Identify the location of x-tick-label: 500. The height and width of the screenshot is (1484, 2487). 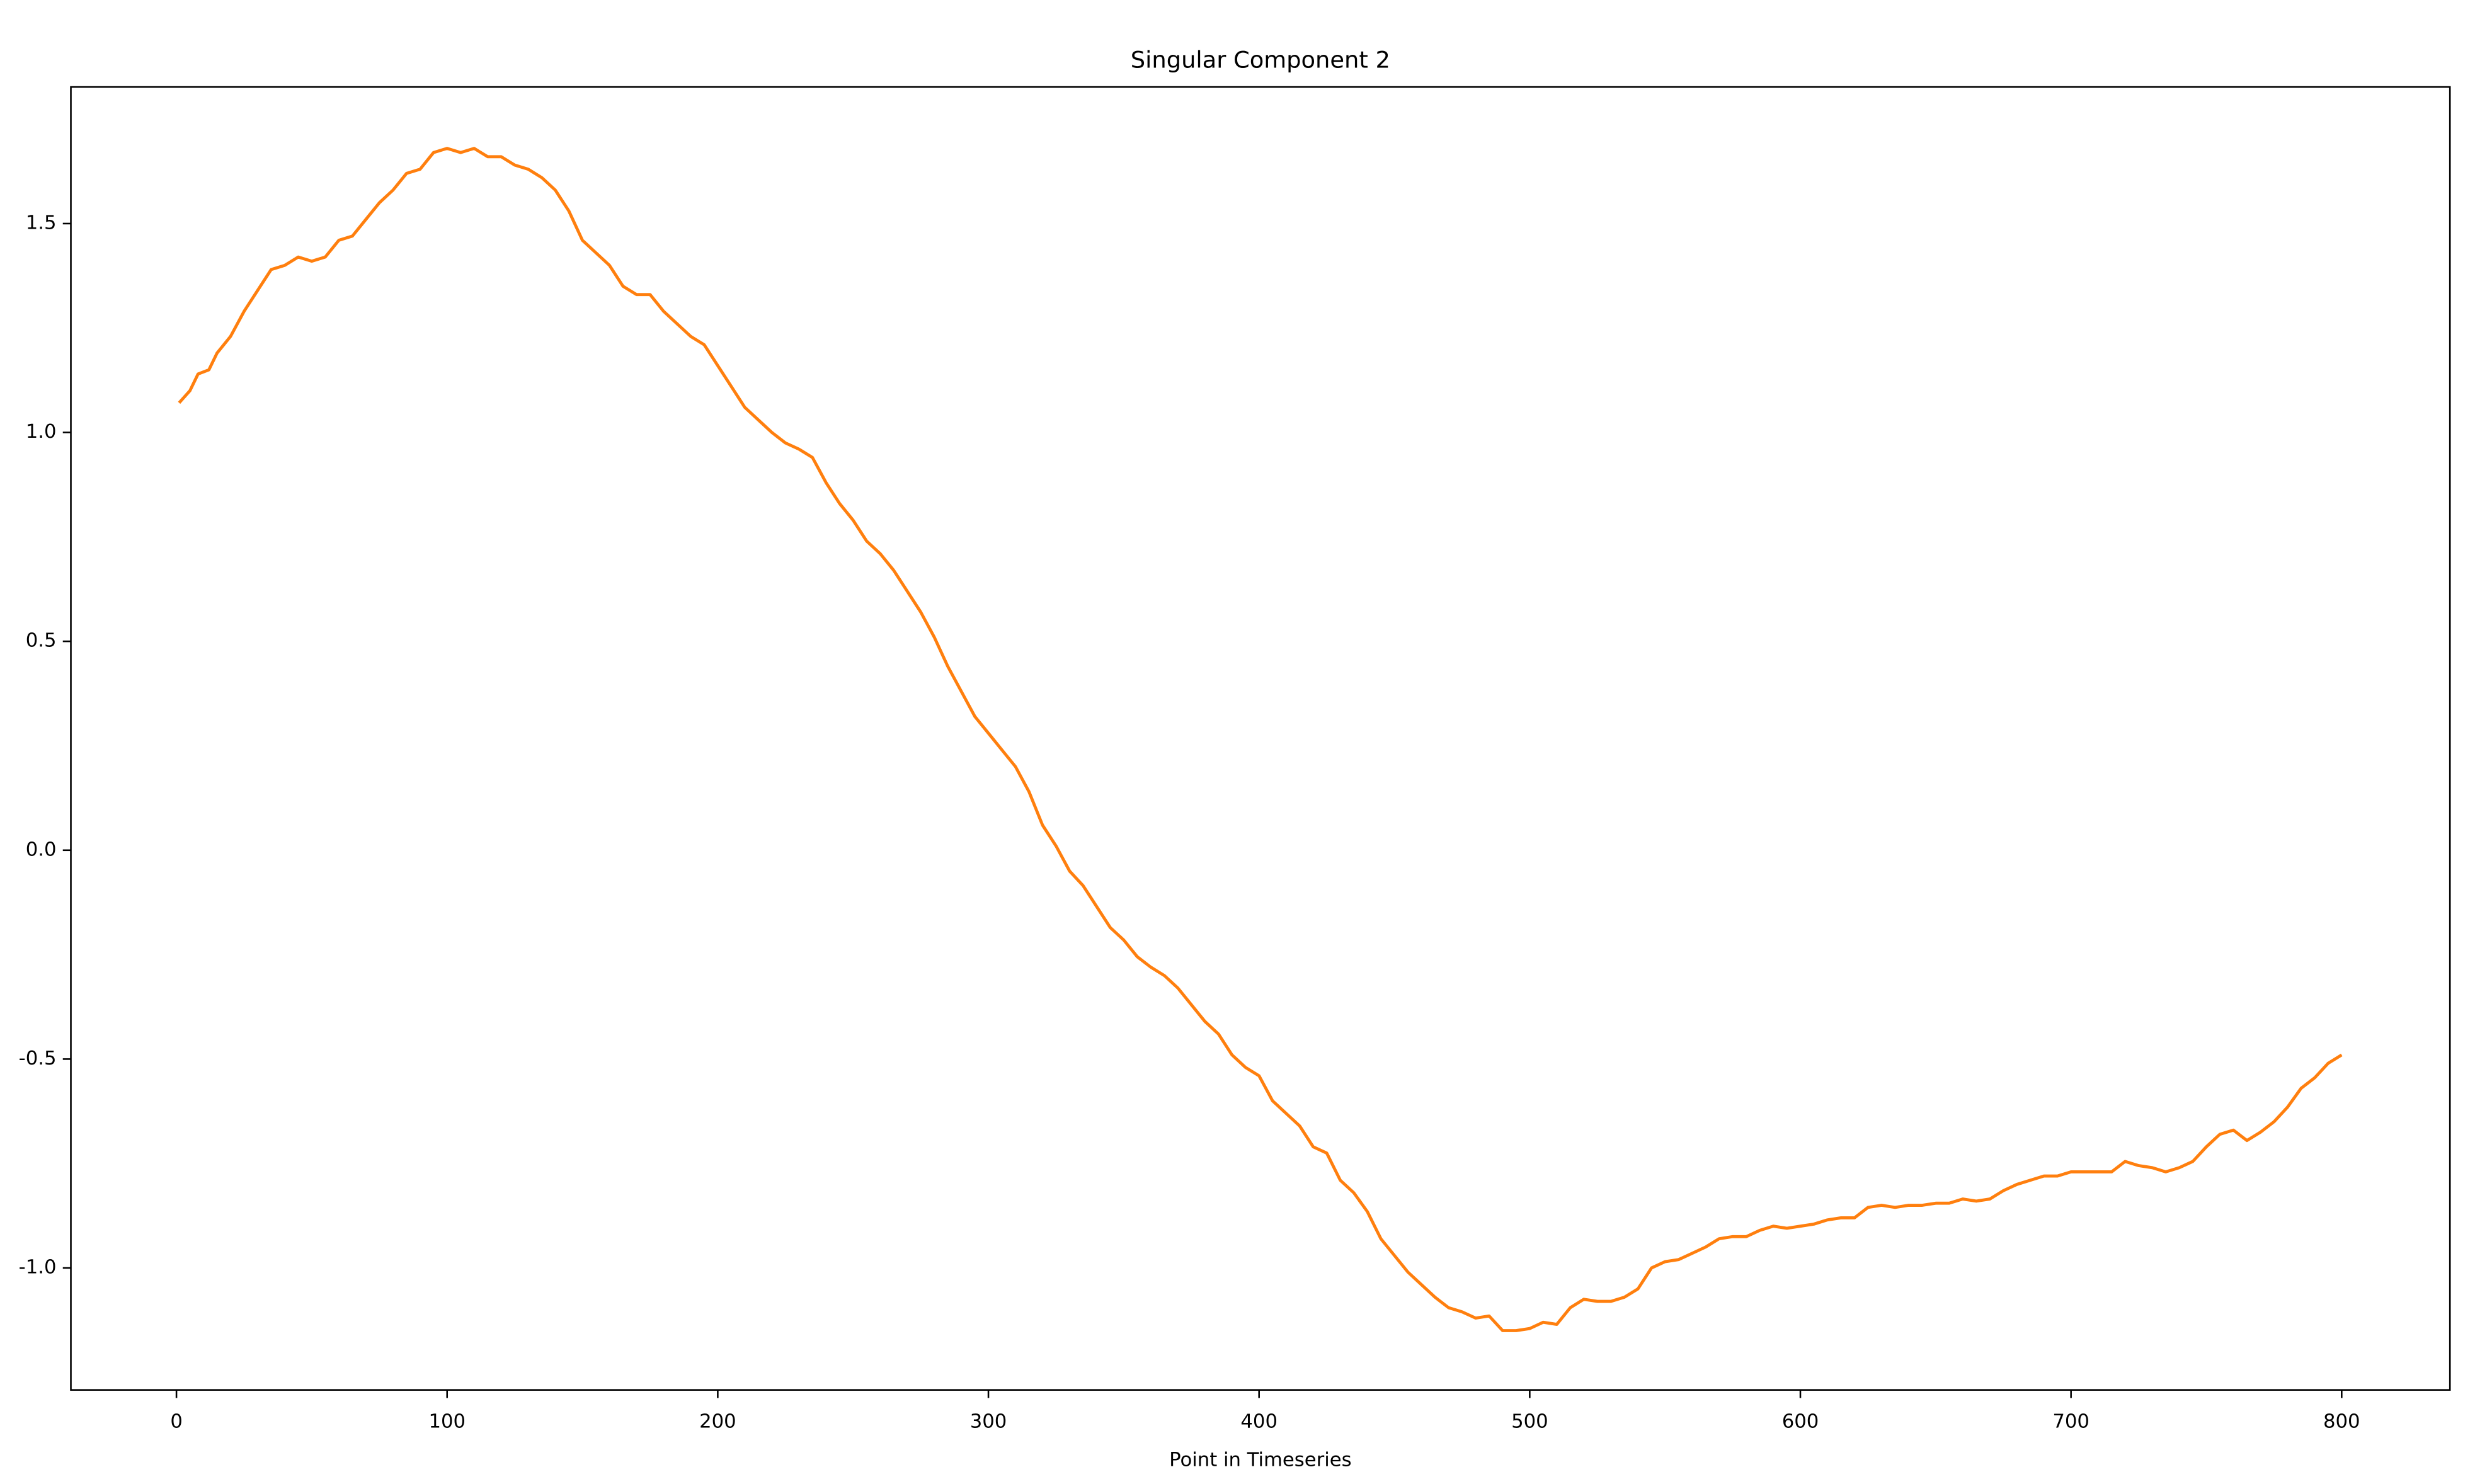
(1530, 1421).